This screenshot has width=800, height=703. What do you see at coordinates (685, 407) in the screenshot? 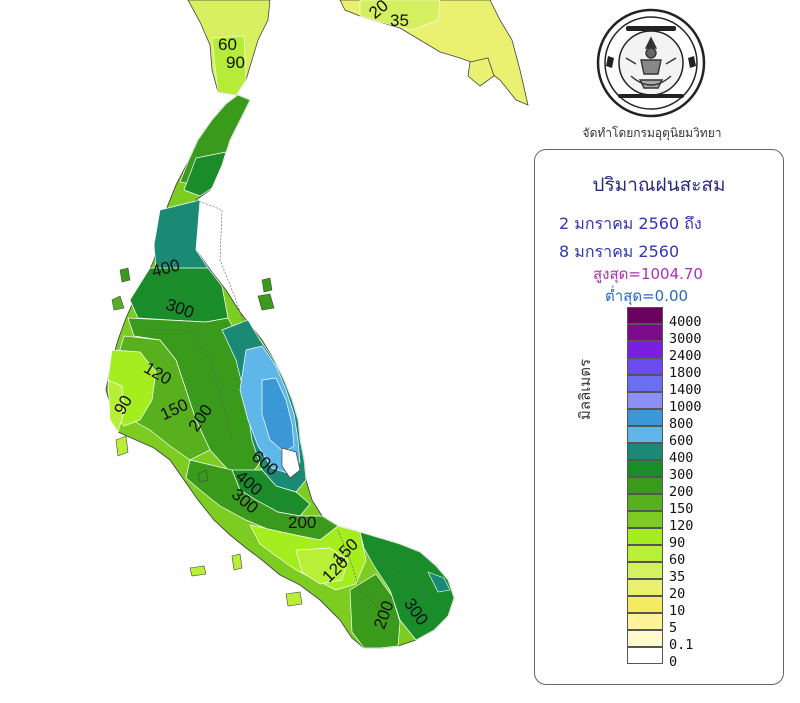
I see `legend-level-label: 1000` at bounding box center [685, 407].